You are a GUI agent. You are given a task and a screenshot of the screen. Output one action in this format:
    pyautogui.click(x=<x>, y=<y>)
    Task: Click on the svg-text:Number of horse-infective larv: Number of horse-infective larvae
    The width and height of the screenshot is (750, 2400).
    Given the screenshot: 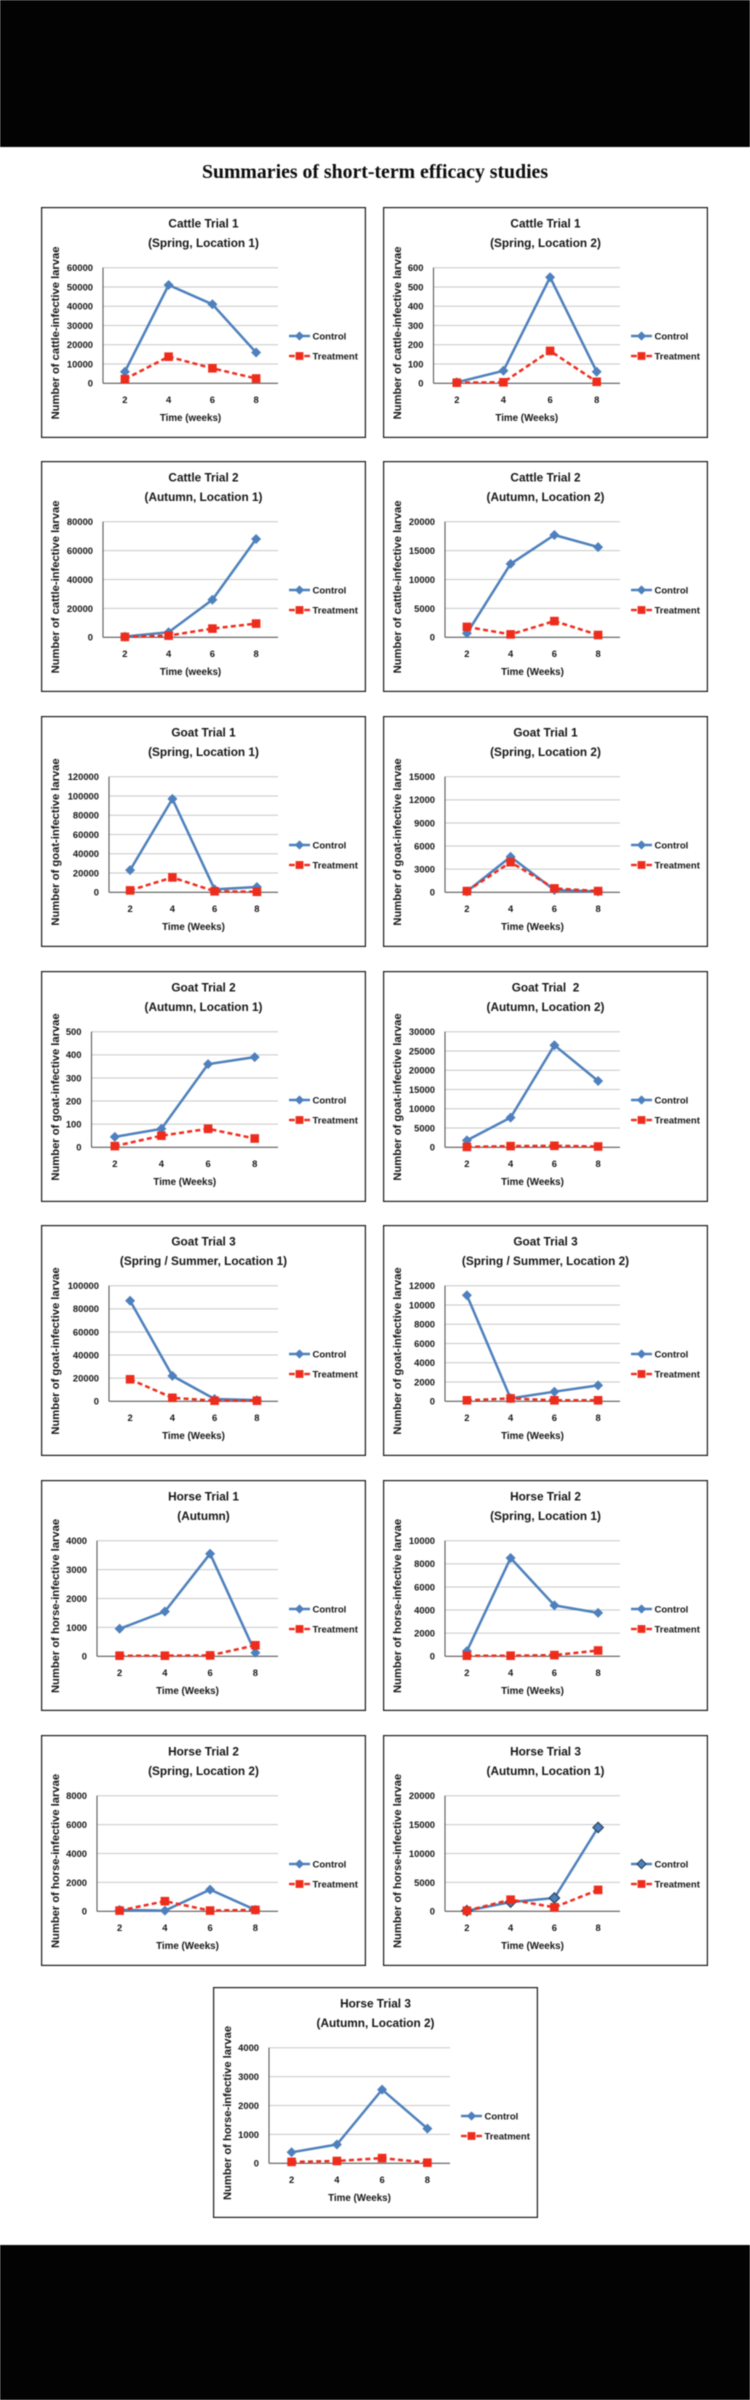 What is the action you would take?
    pyautogui.click(x=398, y=1606)
    